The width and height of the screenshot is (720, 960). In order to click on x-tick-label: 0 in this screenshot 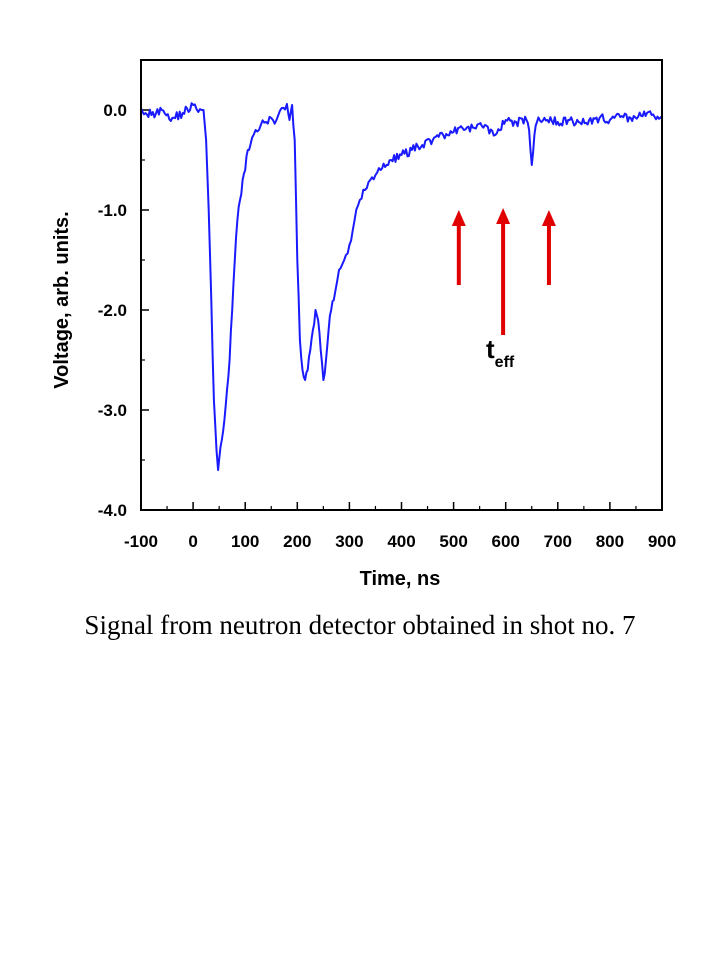, I will do `click(192, 541)`.